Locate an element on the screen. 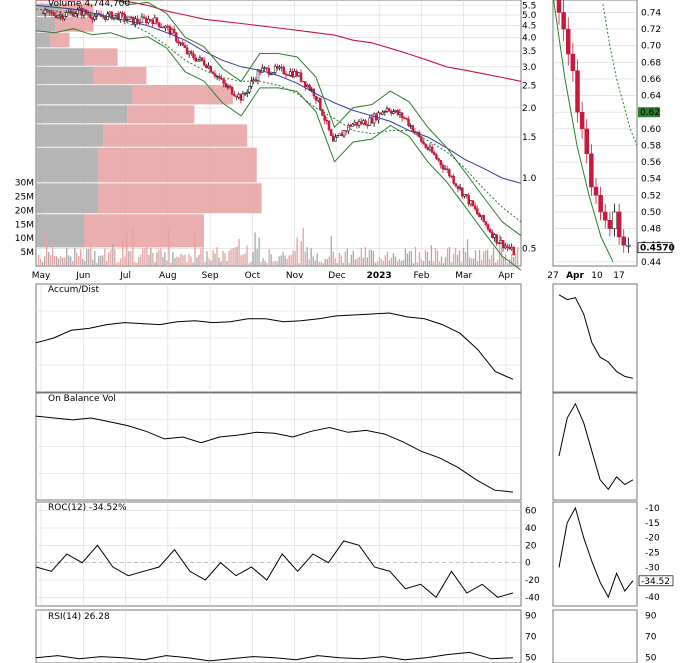  month-label: Nov is located at coordinates (295, 276).